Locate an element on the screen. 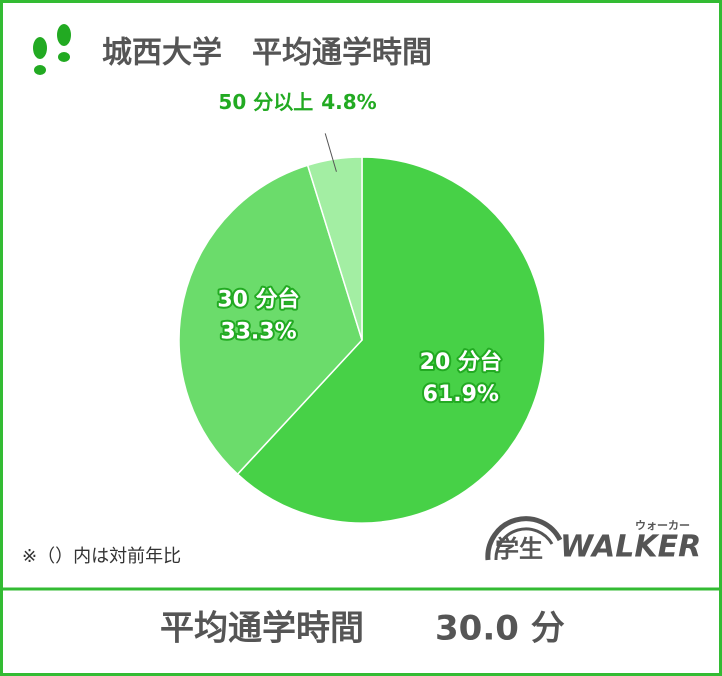 The width and height of the screenshot is (722, 676). logo-ruby: ウォーカー is located at coordinates (662, 525).